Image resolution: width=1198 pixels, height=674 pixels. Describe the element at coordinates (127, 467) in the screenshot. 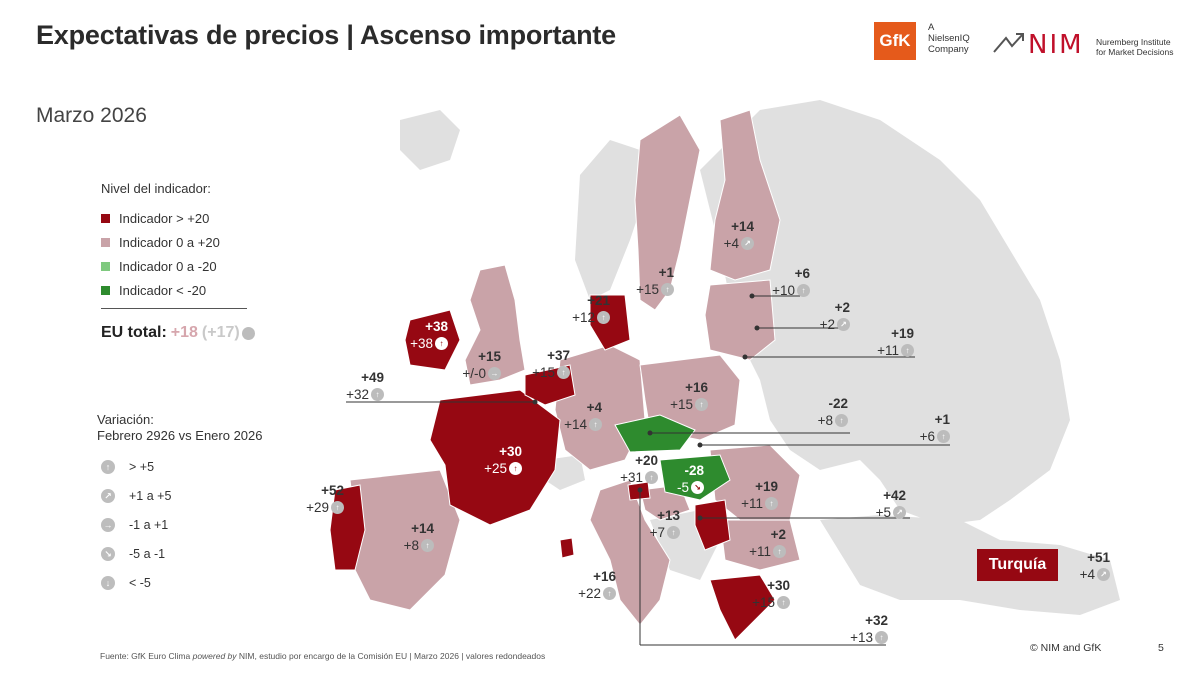

I see `variation-item-up: ↑ > +5` at that location.